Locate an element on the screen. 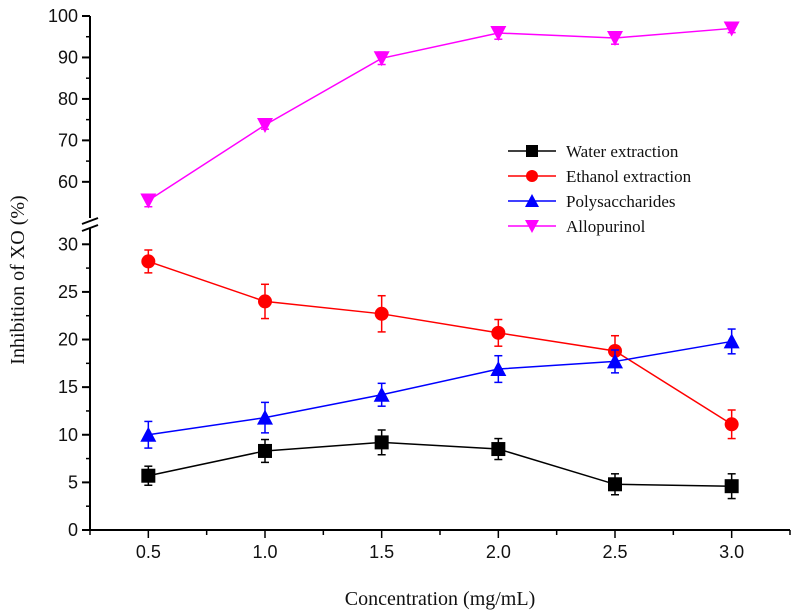 This screenshot has height=613, width=800. y-tick-label: 20 is located at coordinates (68, 340).